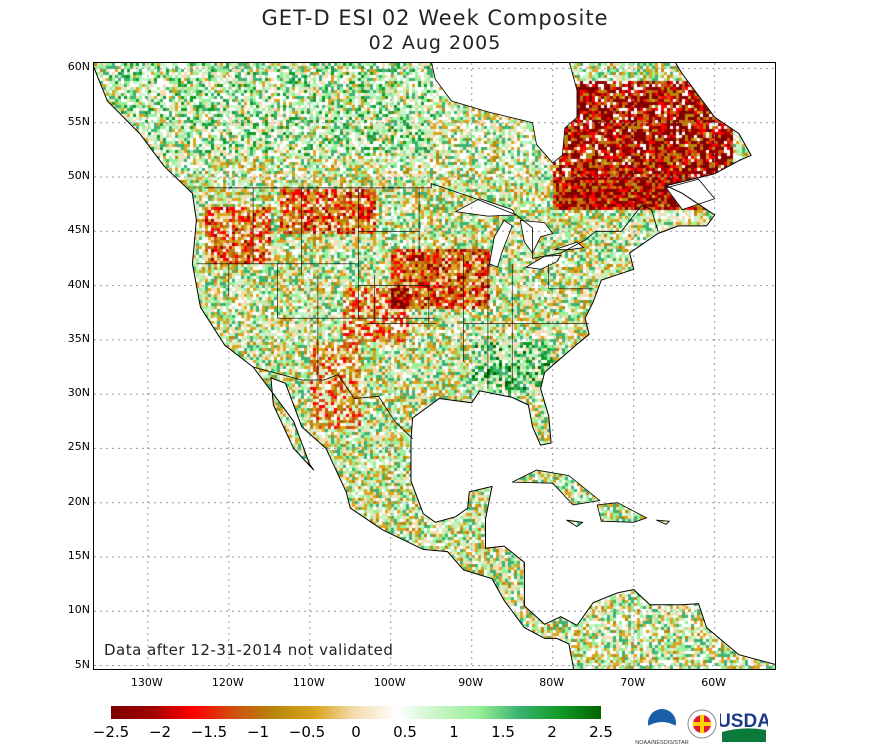 The width and height of the screenshot is (870, 750). What do you see at coordinates (227, 682) in the screenshot?
I see `lon-label: 120W` at bounding box center [227, 682].